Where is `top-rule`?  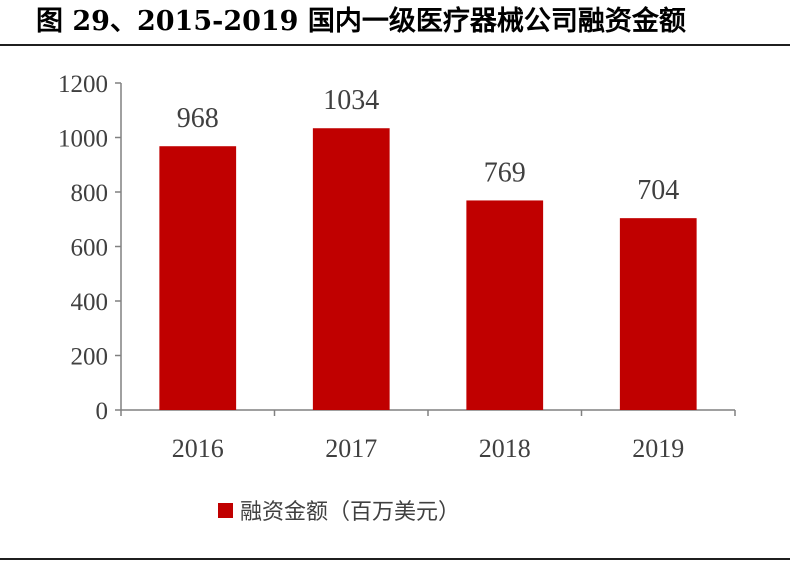
top-rule is located at coordinates (395, 45).